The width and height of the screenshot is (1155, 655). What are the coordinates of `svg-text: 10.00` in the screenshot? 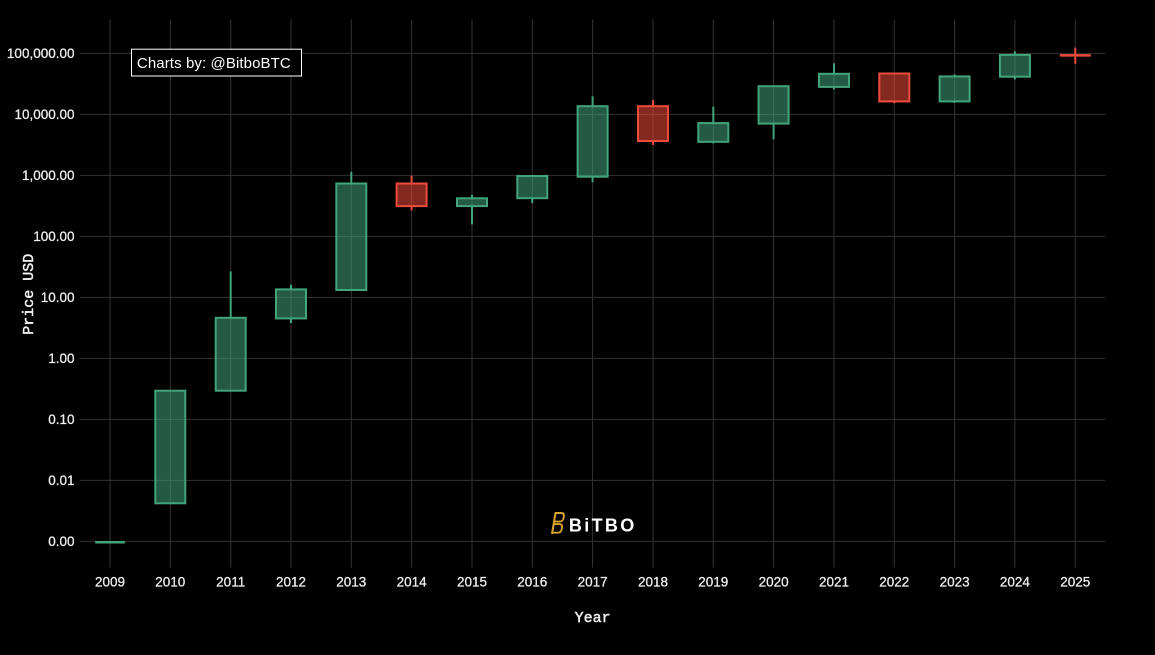 It's located at (58, 297).